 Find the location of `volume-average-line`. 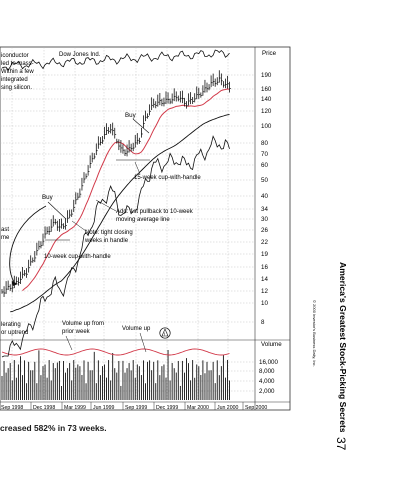

volume-average-line is located at coordinates (115, 352).